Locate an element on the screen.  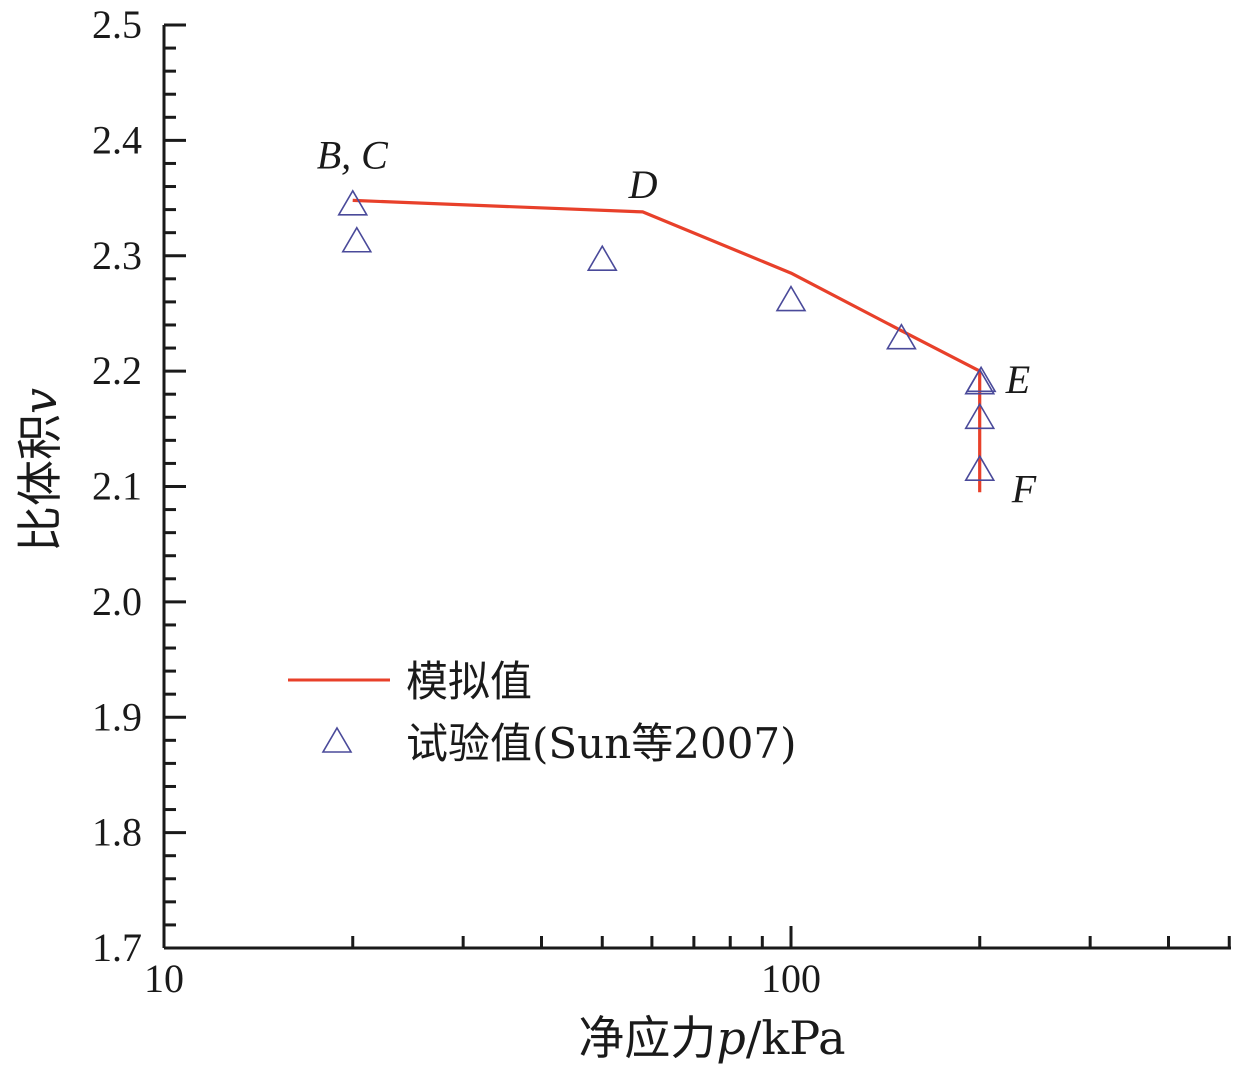
y-tick-label: 1.7 is located at coordinates (117, 947).